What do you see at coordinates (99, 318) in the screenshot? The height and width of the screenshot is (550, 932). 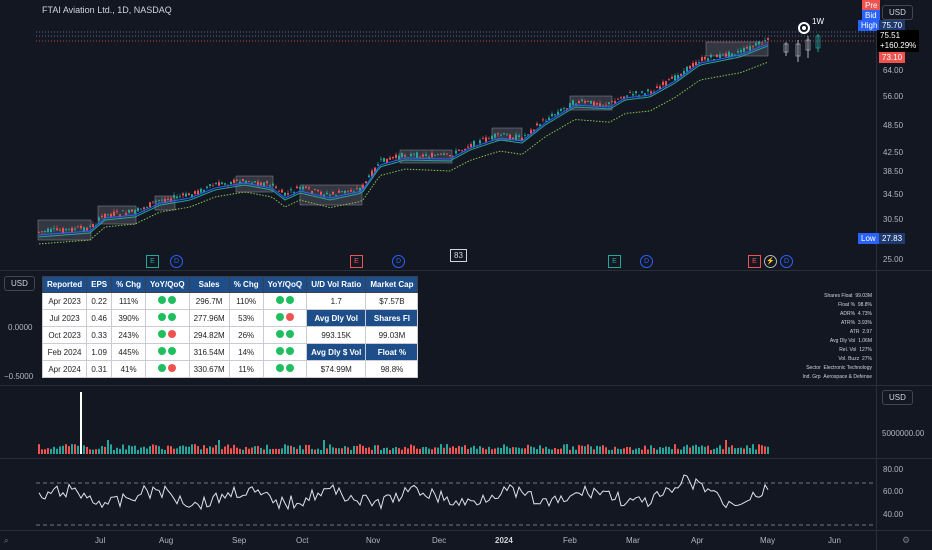 I see `eps-cell: 0.46` at bounding box center [99, 318].